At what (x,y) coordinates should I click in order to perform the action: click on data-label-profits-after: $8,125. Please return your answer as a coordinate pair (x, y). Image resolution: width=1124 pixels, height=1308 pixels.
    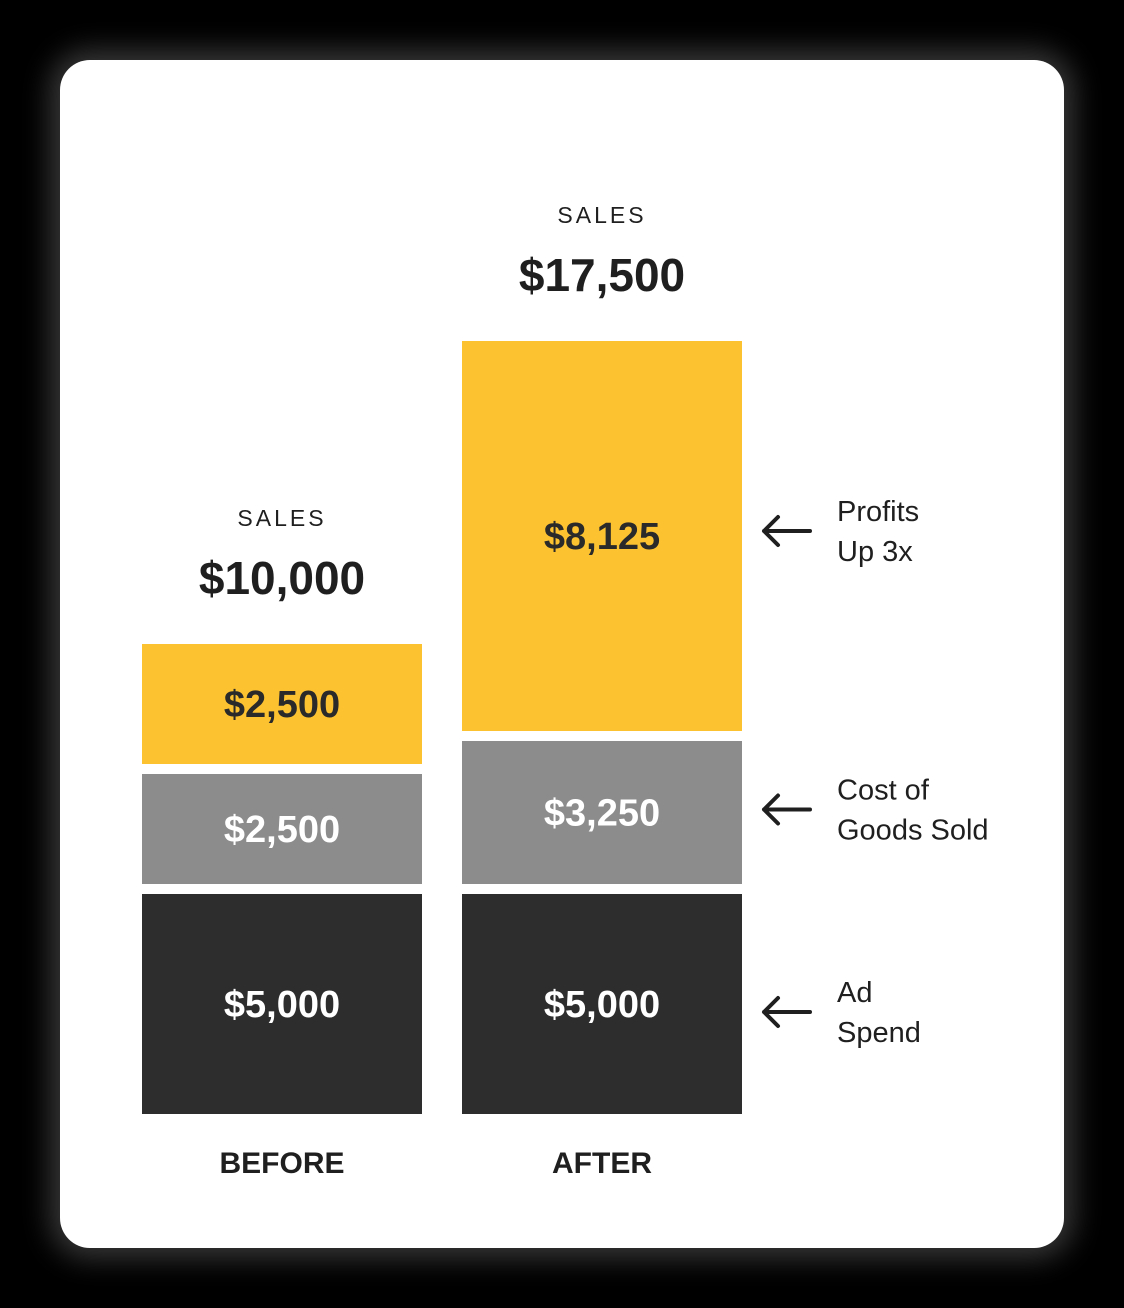
    Looking at the image, I should click on (602, 537).